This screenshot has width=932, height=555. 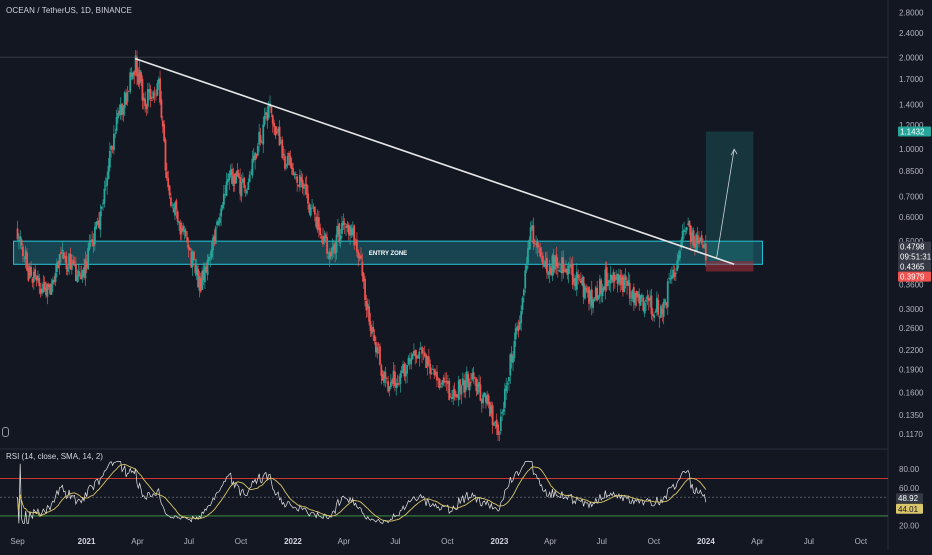 I want to click on price-axis-tick: 2.0000, so click(x=911, y=57).